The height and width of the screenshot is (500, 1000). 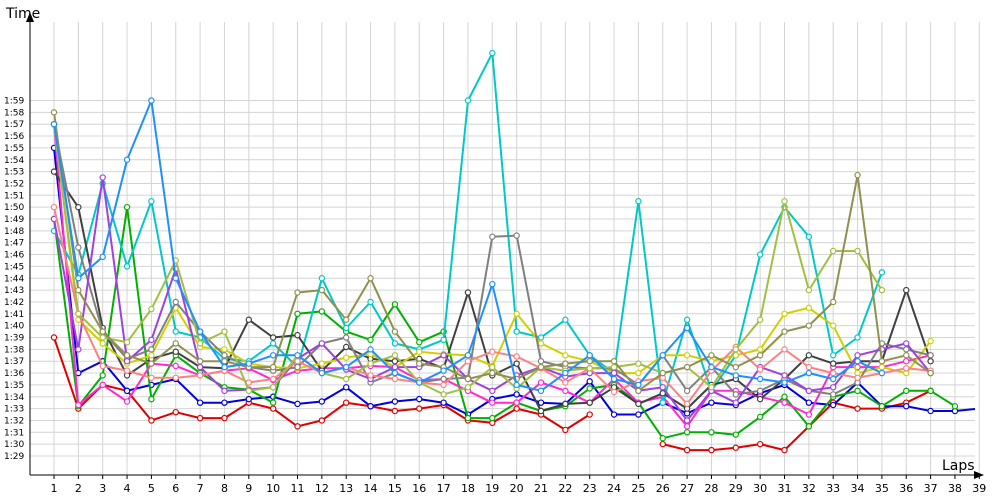 What do you see at coordinates (14, 445) in the screenshot?
I see `y-tick-label: 1:30` at bounding box center [14, 445].